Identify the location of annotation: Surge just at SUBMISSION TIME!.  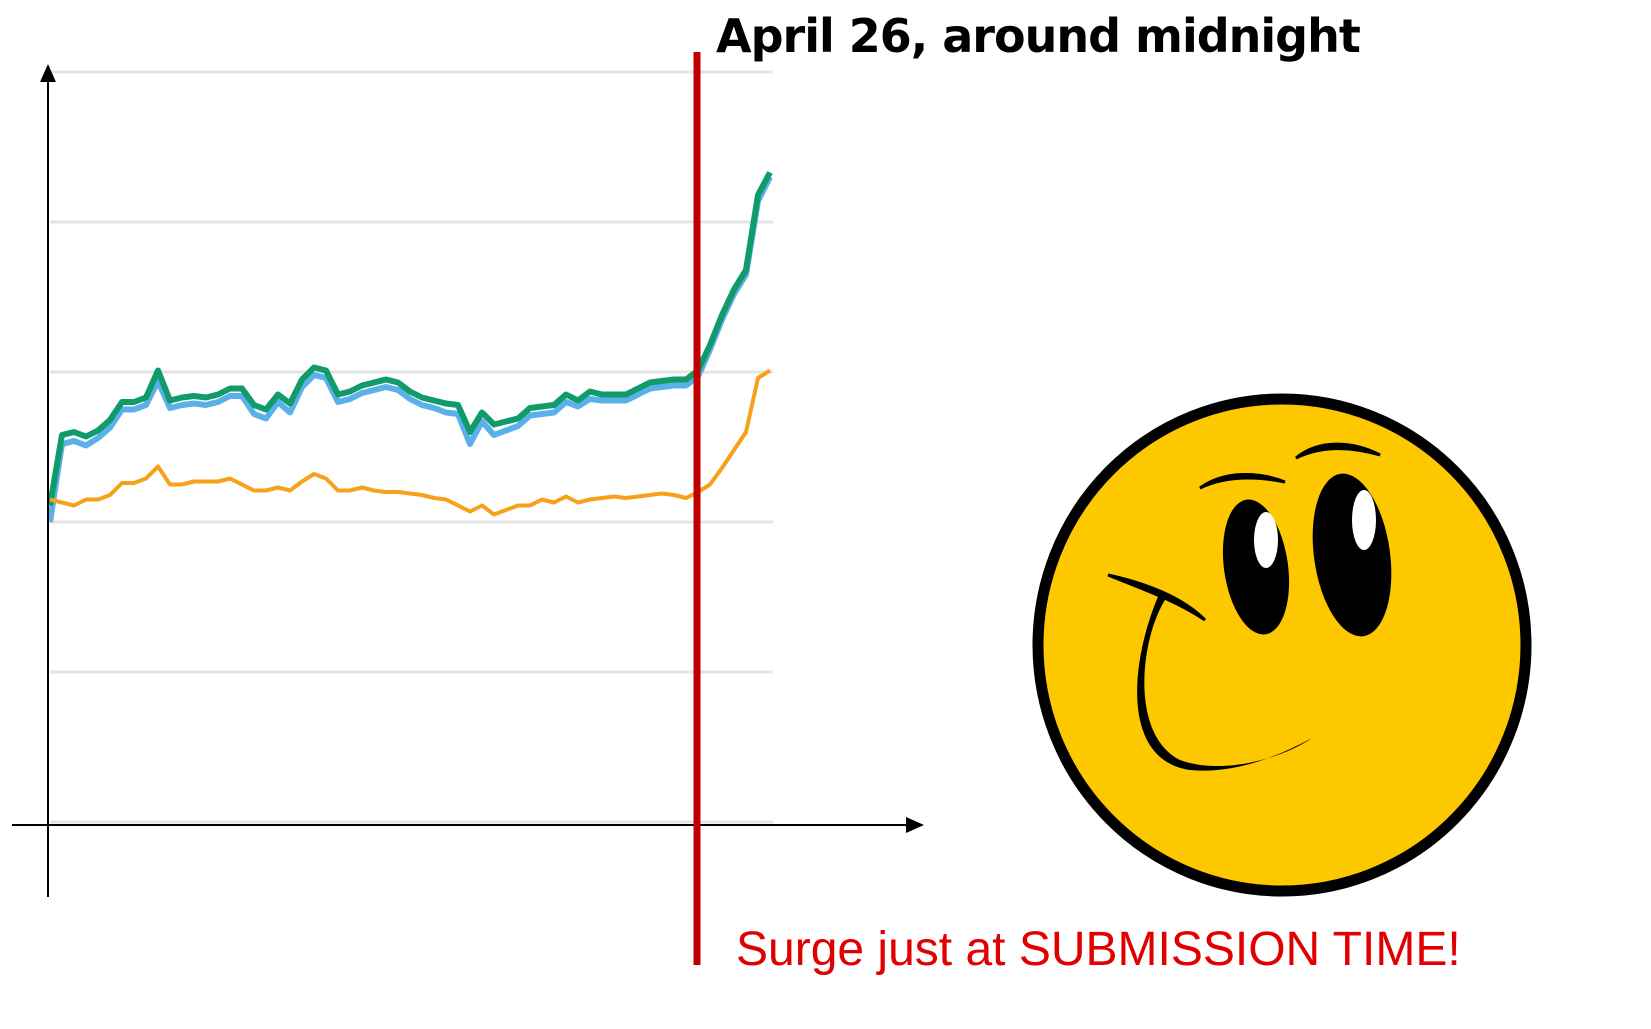
(1098, 949).